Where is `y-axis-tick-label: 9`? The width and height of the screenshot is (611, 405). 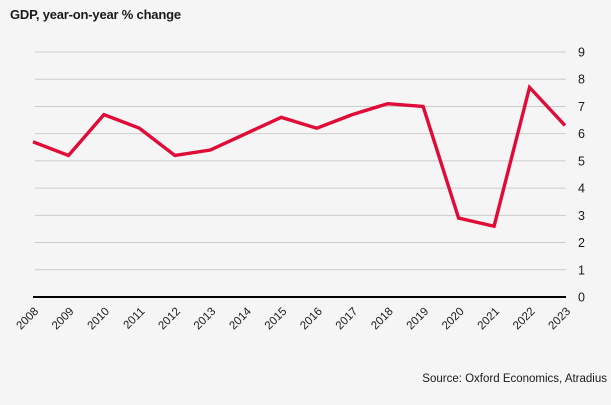
y-axis-tick-label: 9 is located at coordinates (581, 53).